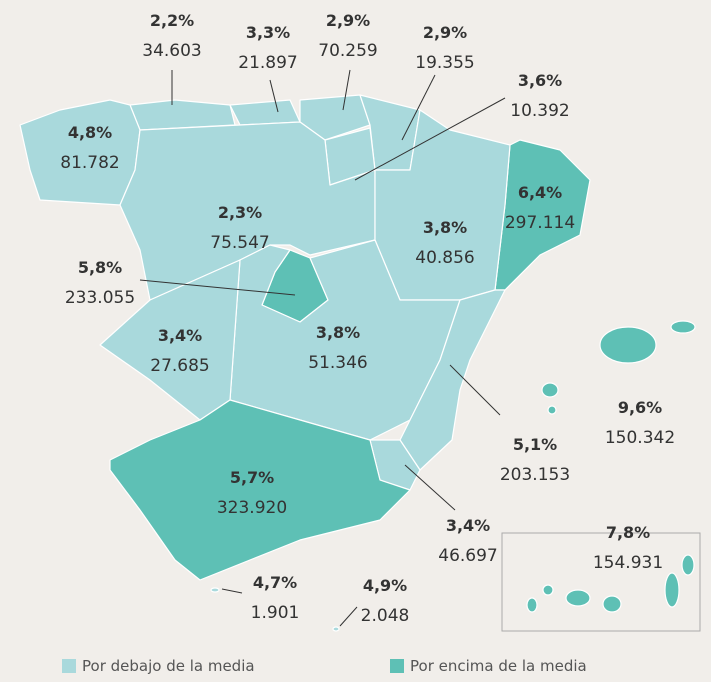  Describe the element at coordinates (498, 666) in the screenshot. I see `legend-label: Por encima de la media` at that location.